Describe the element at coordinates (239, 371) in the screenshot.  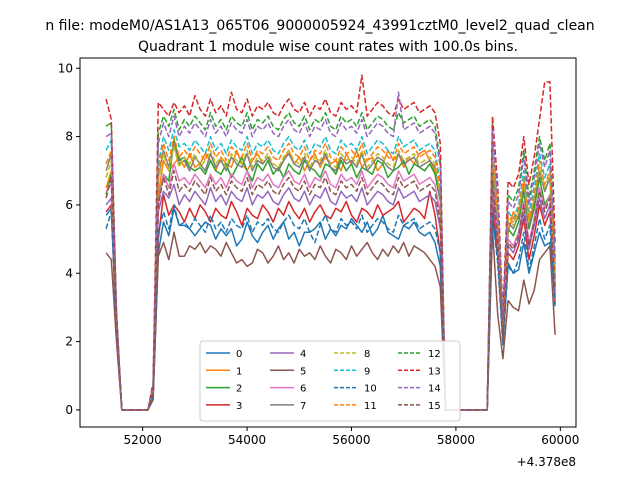
I see `legend-label-1: 1` at that location.